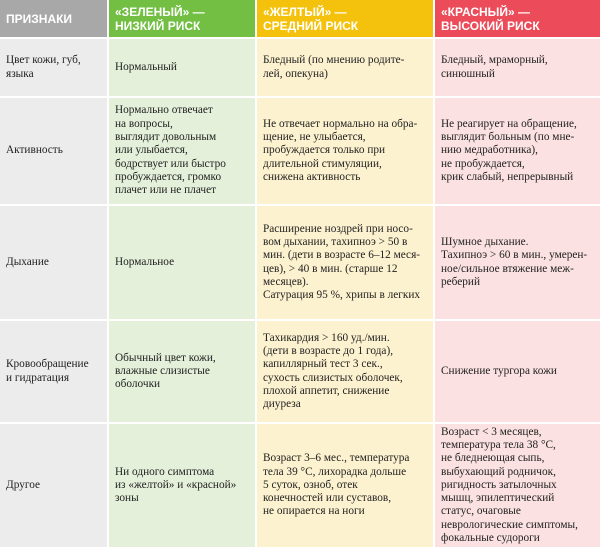  What do you see at coordinates (324, 150) in the screenshot?
I see `text-line: пробуждается только при` at bounding box center [324, 150].